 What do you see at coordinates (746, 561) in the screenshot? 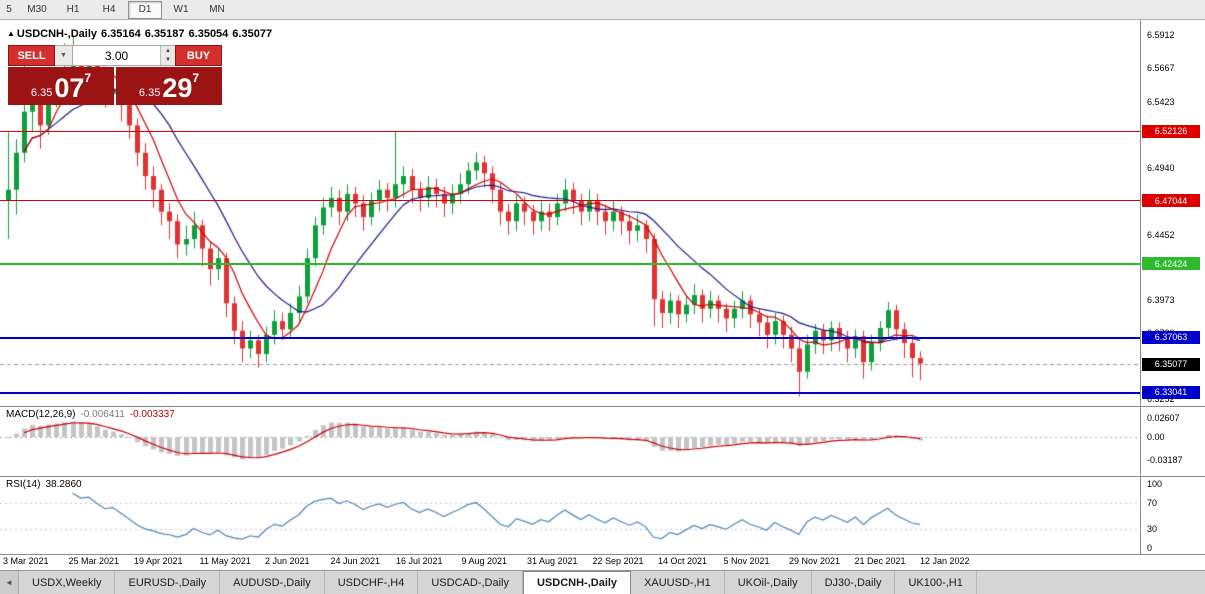
I see `date-axis-label: 5 Nov 2021` at bounding box center [746, 561].